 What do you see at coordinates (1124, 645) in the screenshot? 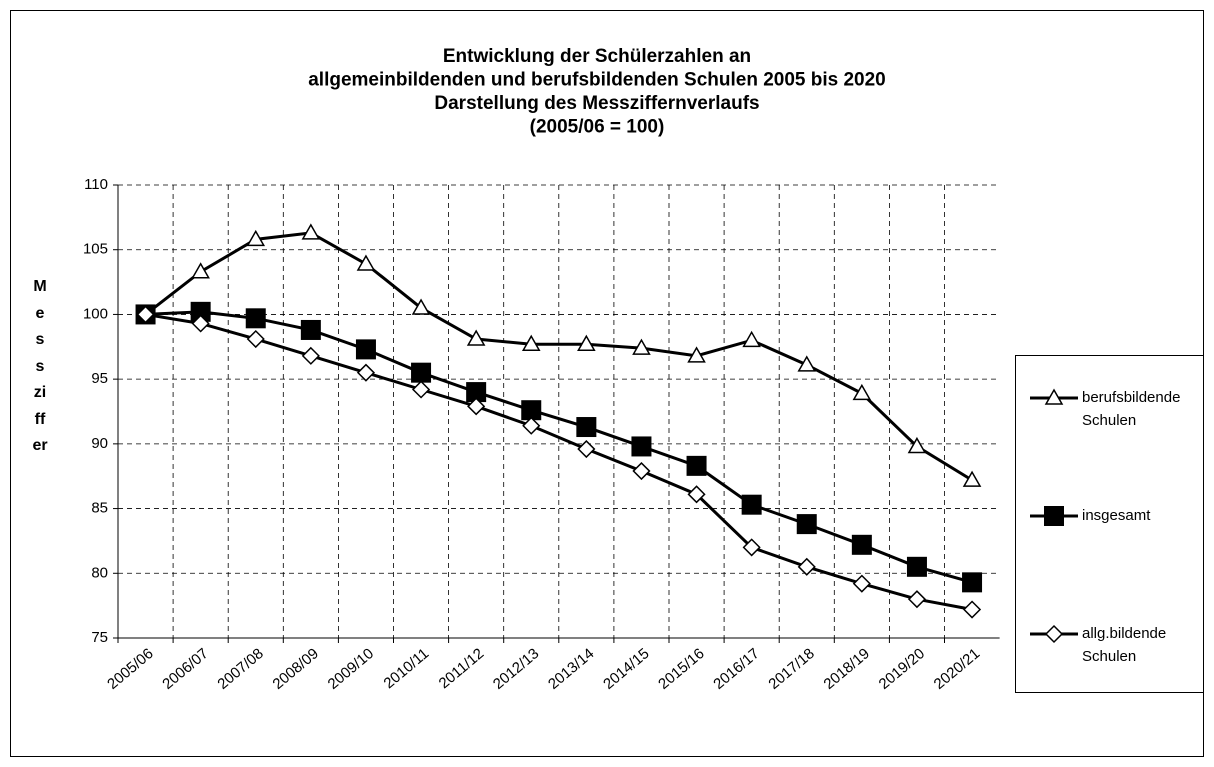
I see `legend-label: allg.bildende Schulen` at bounding box center [1124, 645].